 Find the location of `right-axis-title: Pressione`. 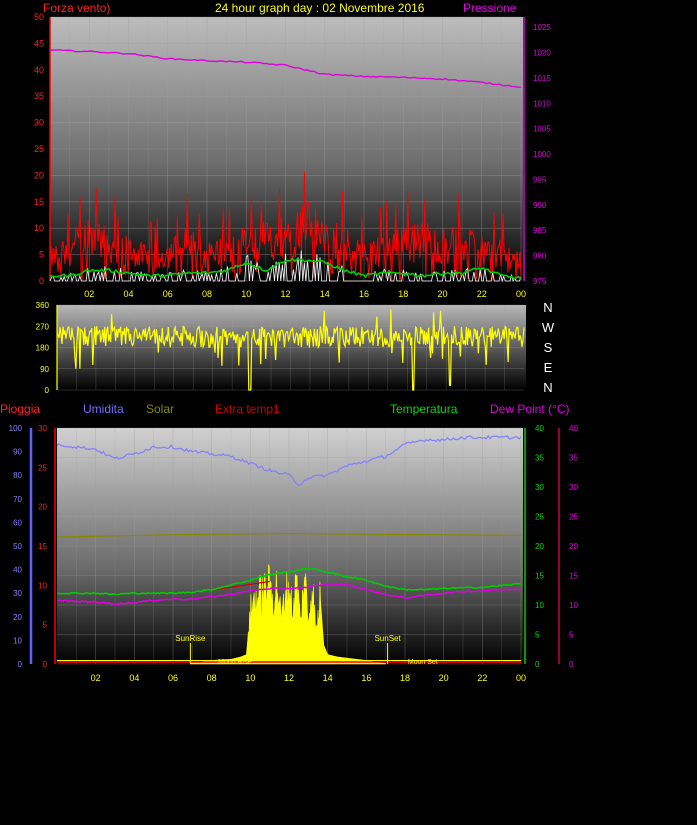

right-axis-title: Pressione is located at coordinates (490, 8).